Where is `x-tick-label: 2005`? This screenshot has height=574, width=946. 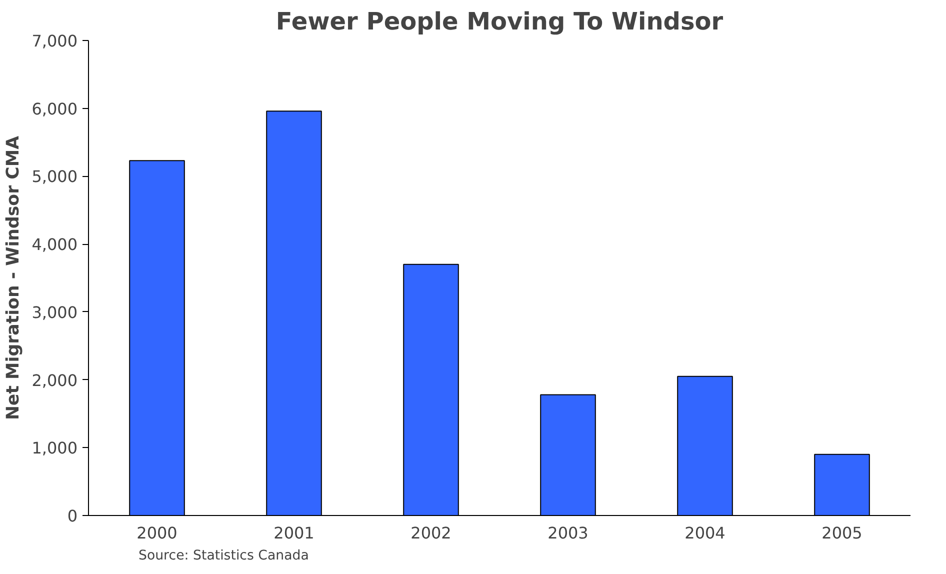
x-tick-label: 2005 is located at coordinates (842, 533).